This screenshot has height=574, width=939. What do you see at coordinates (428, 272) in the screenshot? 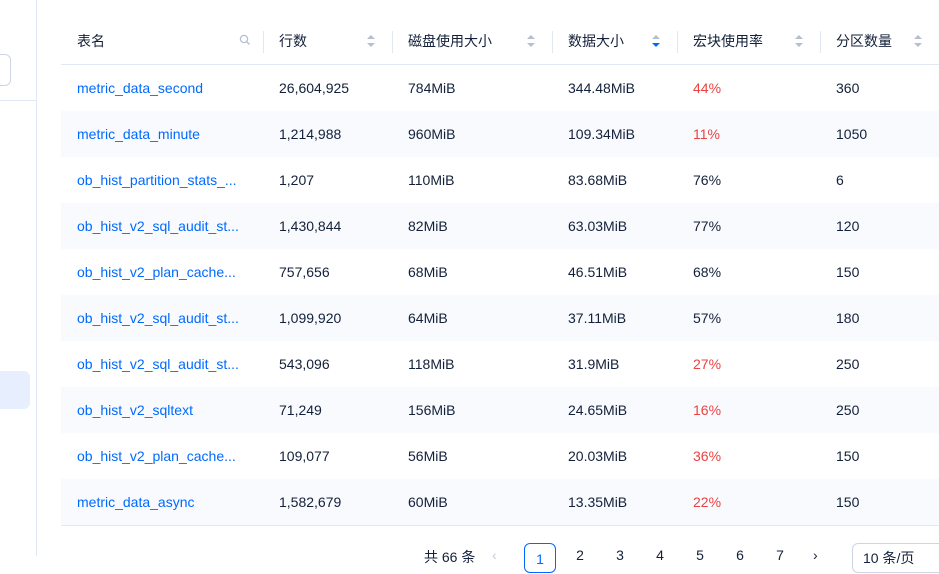
I see `disk-size: 68MiB` at bounding box center [428, 272].